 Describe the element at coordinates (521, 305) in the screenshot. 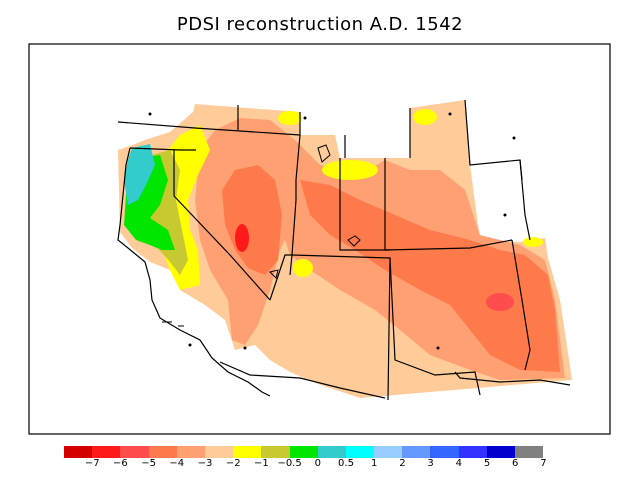

I see `colorado-east` at that location.